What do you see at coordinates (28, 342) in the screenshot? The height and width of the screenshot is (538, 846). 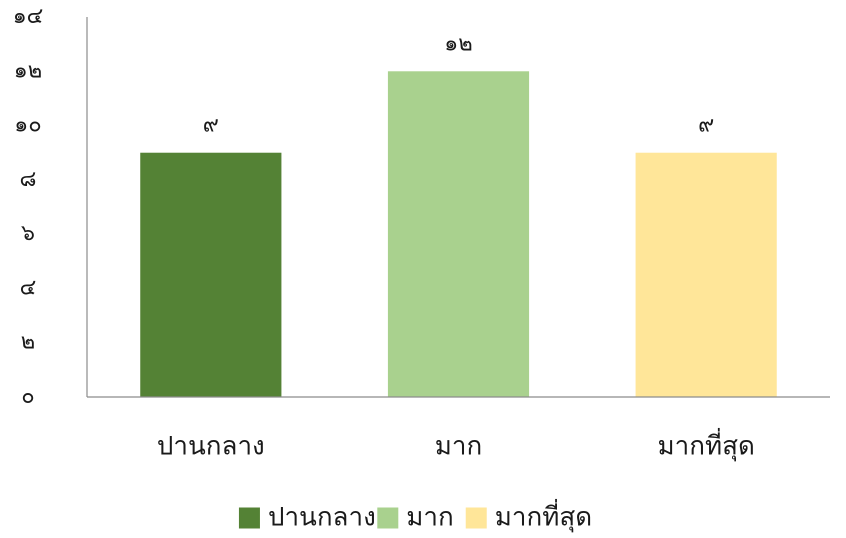 I see `y-tick-label: ๒` at bounding box center [28, 342].